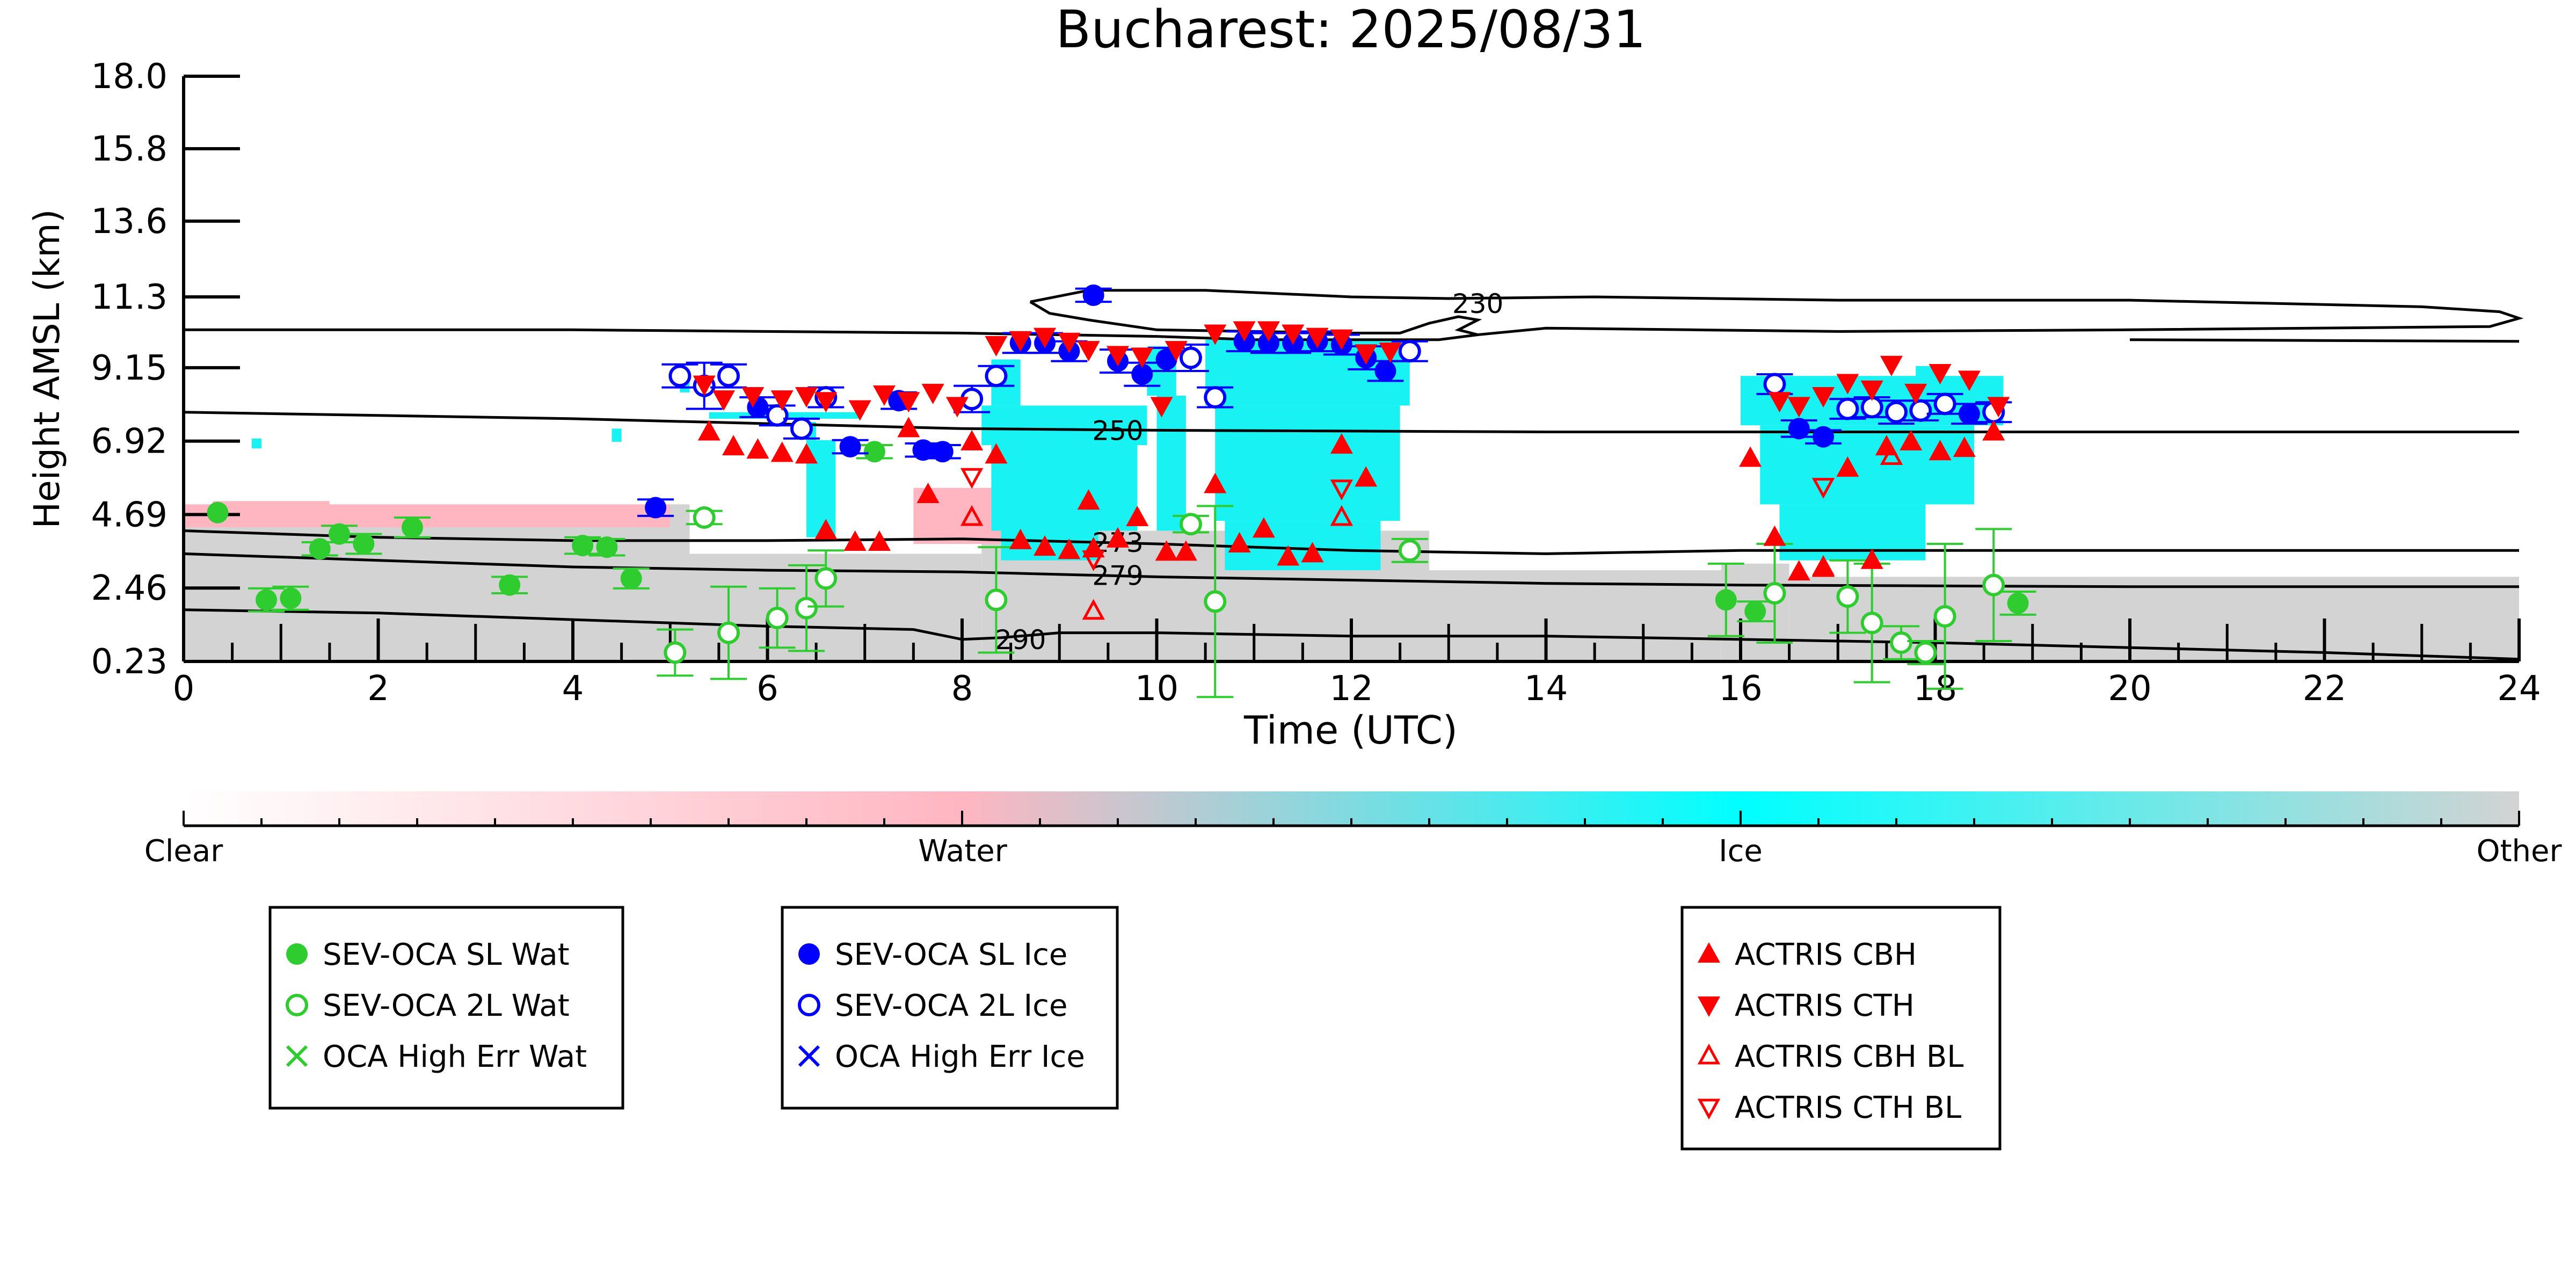 The width and height of the screenshot is (2576, 1288). Describe the element at coordinates (1546, 689) in the screenshot. I see `x-tick-label: 14` at that location.